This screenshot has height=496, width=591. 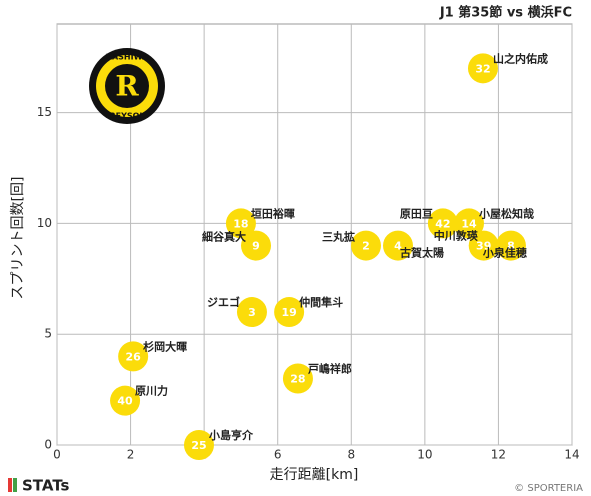 What do you see at coordinates (273, 213) in the screenshot?
I see `point-label: 垣田裕暉` at bounding box center [273, 213].